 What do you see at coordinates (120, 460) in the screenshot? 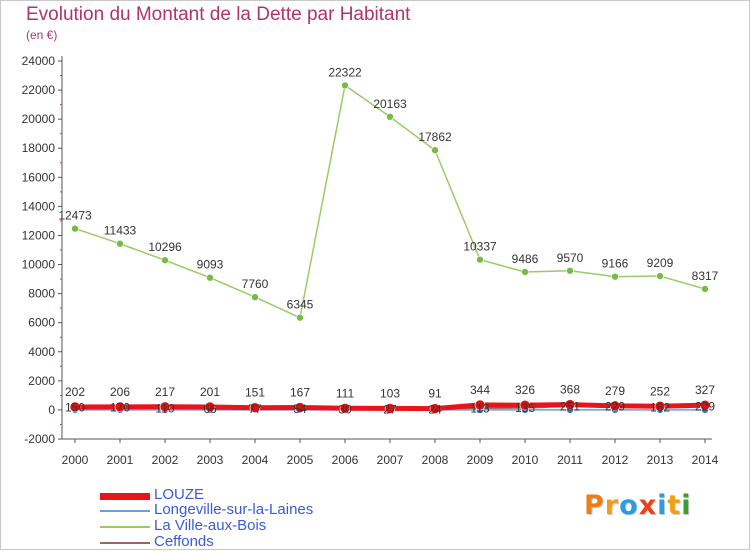
I see `x-tick-label: 2001` at bounding box center [120, 460].